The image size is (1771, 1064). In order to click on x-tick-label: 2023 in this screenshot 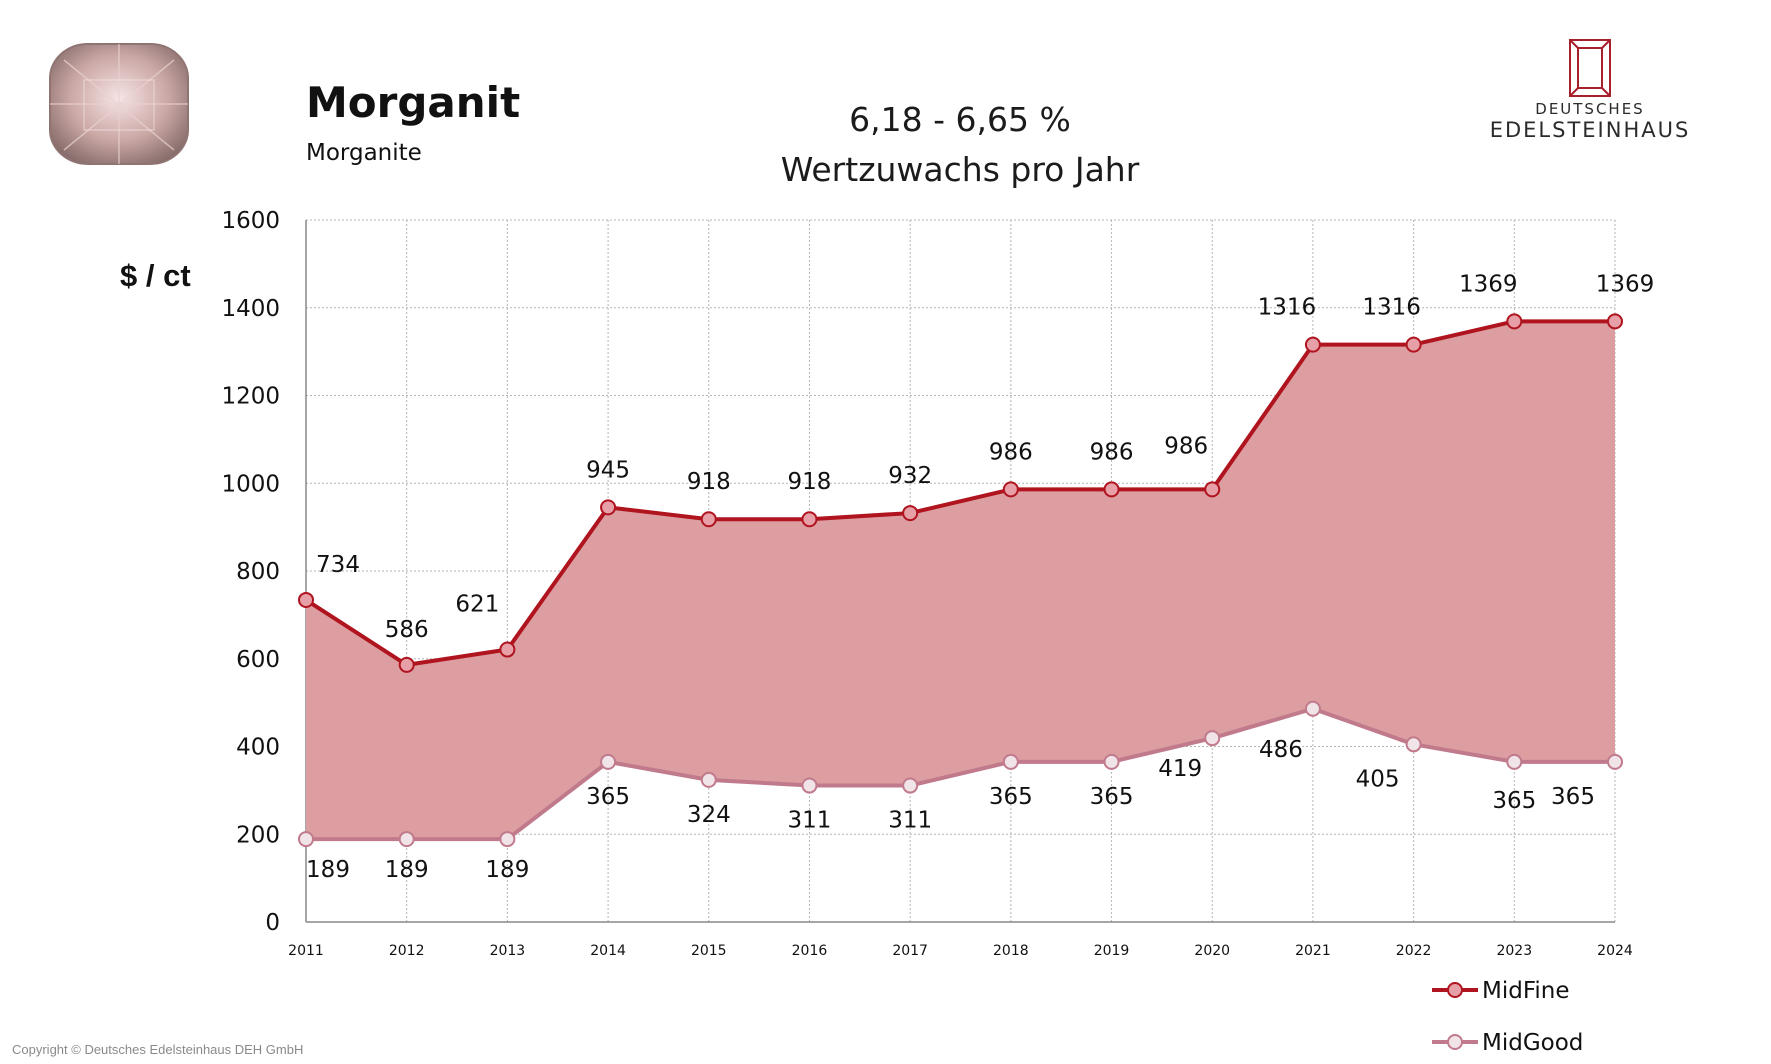, I will do `click(1514, 951)`.